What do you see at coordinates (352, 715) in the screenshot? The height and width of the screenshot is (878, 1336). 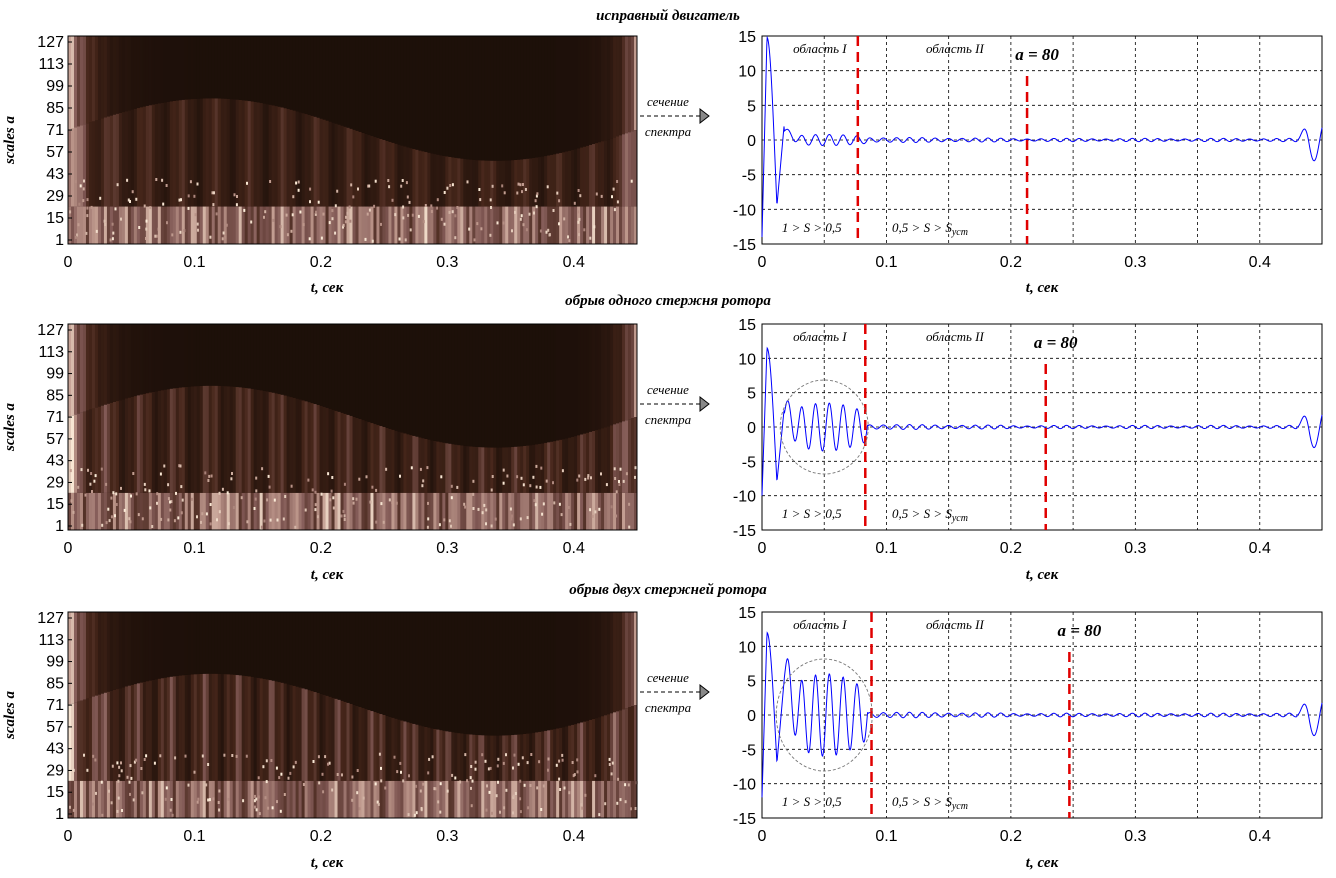 I see `spectrogram` at bounding box center [352, 715].